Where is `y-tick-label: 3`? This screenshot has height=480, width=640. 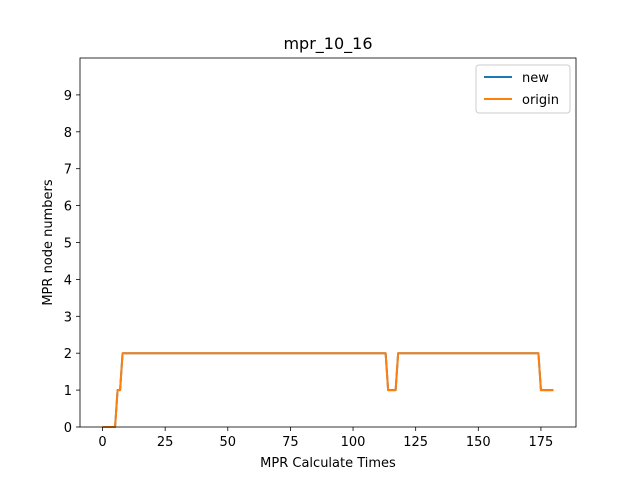 y-tick-label: 3 is located at coordinates (68, 317).